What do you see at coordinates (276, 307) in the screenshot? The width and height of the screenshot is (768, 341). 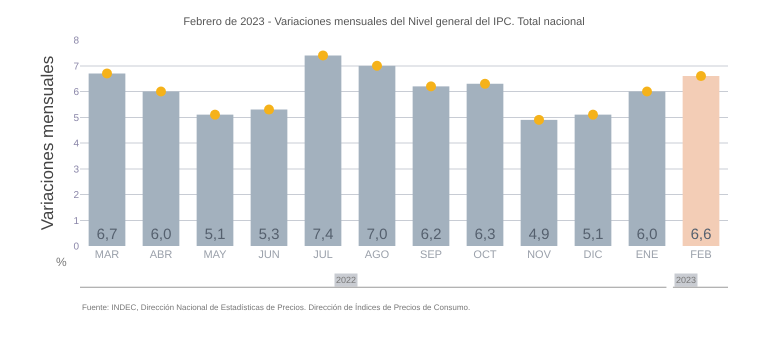 I see `source-note: Fuente: INDEC, Dirección Nacional de Estadísticas de Precios. Dirección de Índices de Precios de Consumo.` at bounding box center [276, 307].